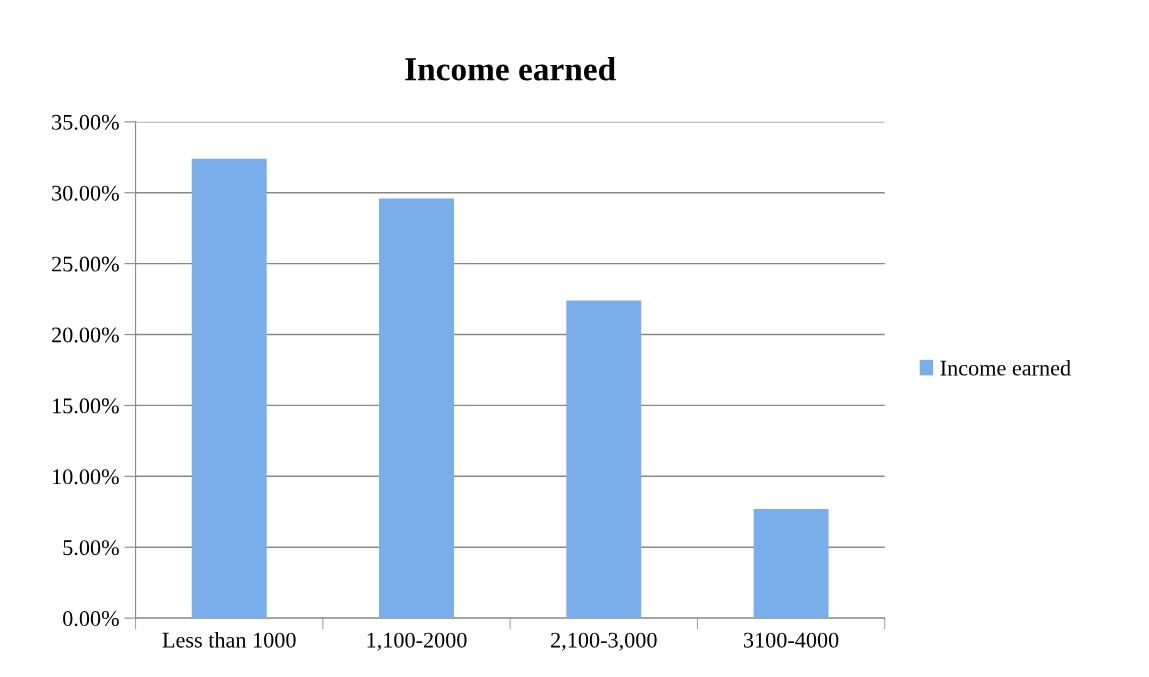  What do you see at coordinates (417, 641) in the screenshot?
I see `x-tick-label: 1,100-2000` at bounding box center [417, 641].